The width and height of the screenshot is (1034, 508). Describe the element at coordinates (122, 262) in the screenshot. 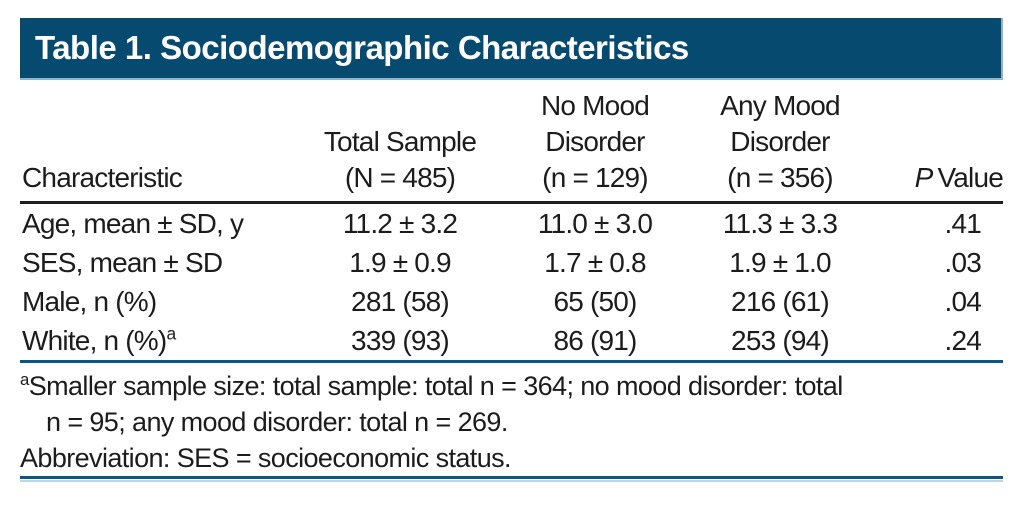

I see `row-label: SES, mean ± SD` at that location.